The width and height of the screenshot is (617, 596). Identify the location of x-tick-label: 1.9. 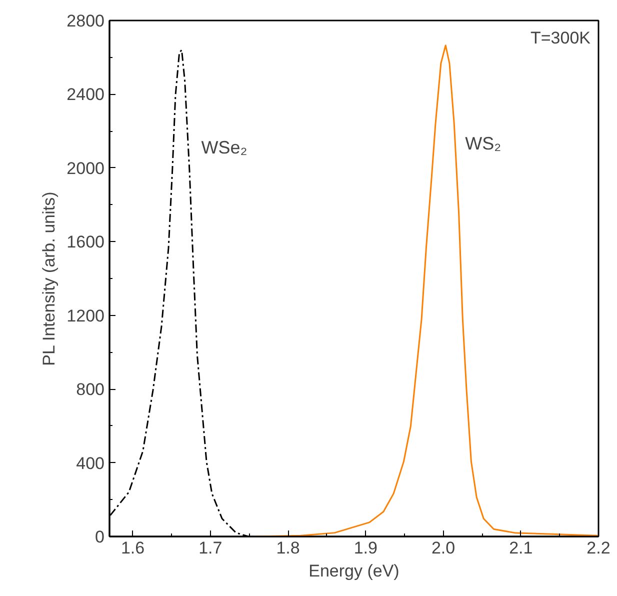
(366, 548).